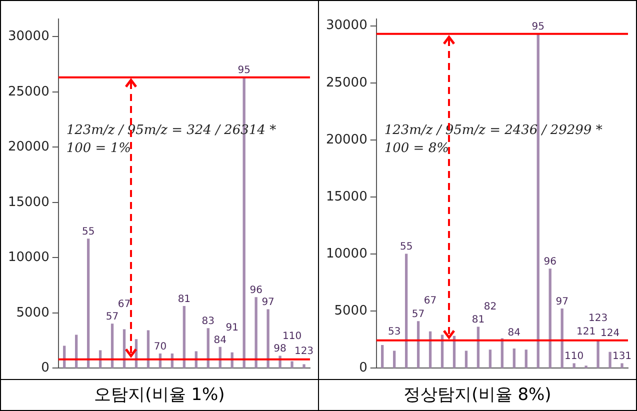  I want to click on x-tick-label: 123, so click(598, 318).